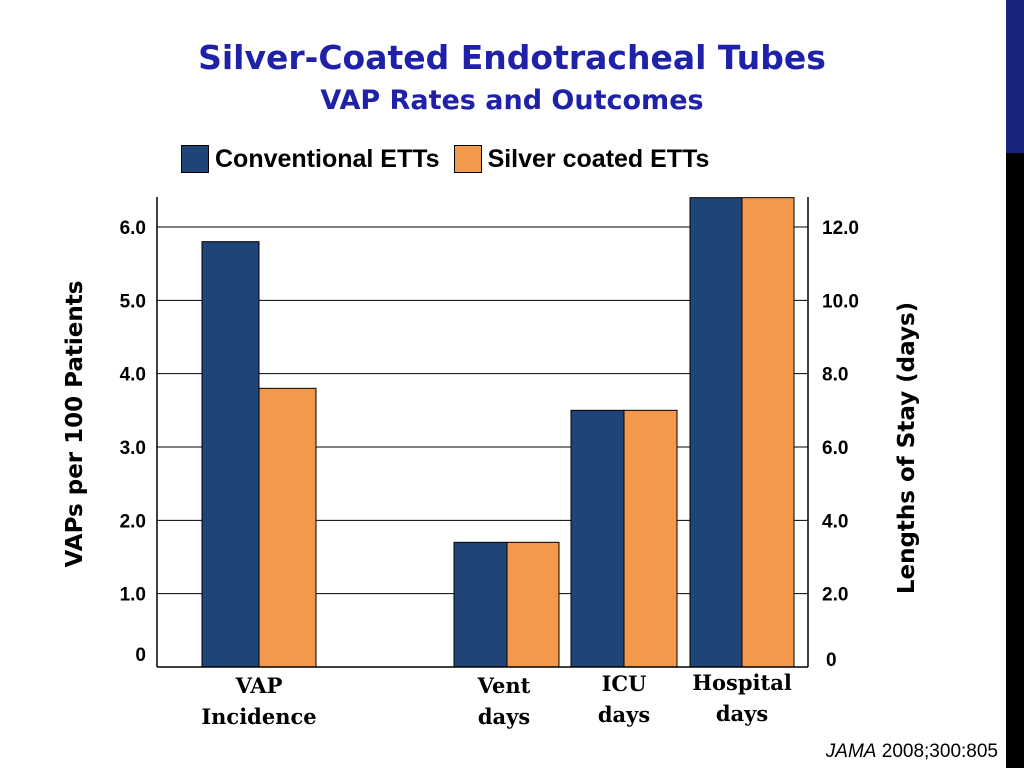  Describe the element at coordinates (512, 100) in the screenshot. I see `slide-subtitle: VAP Rates and Outcomes` at that location.